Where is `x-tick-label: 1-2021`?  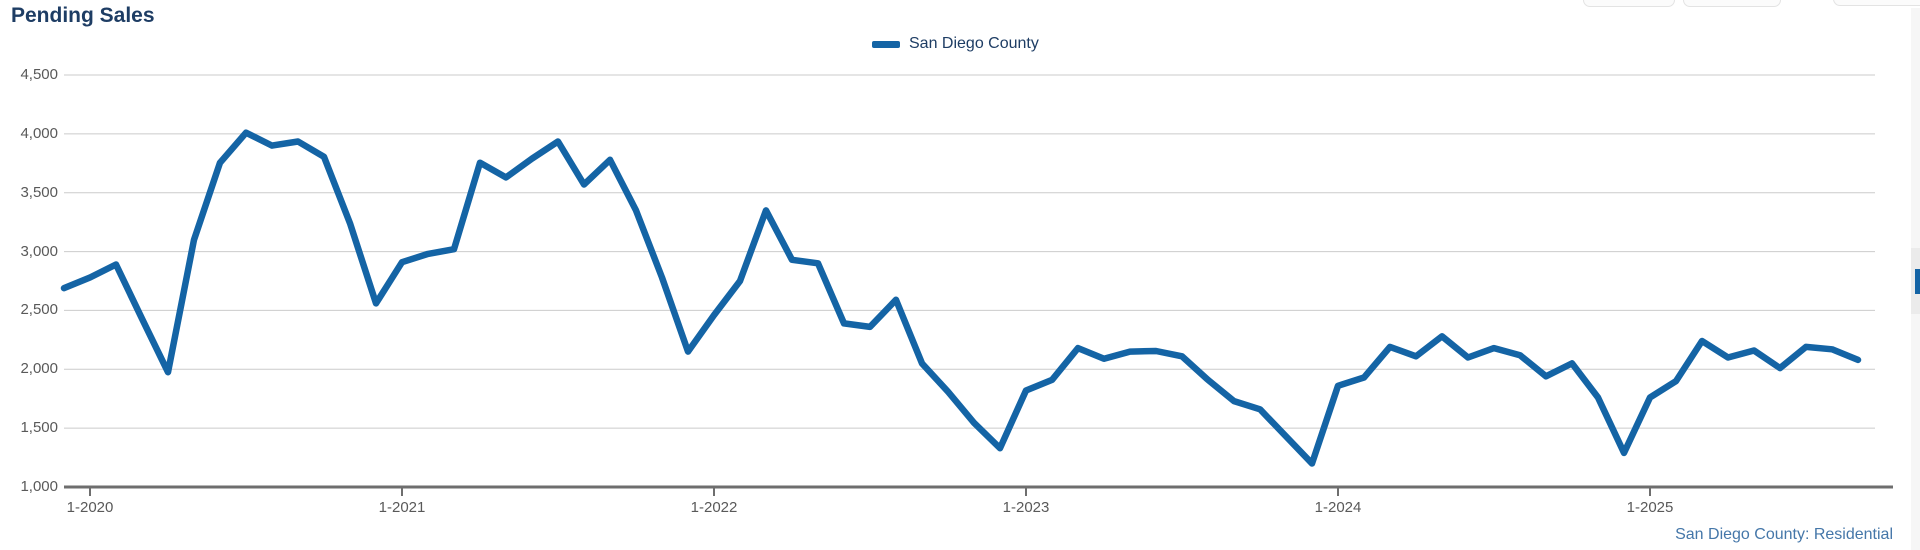 x-tick-label: 1-2021 is located at coordinates (402, 507).